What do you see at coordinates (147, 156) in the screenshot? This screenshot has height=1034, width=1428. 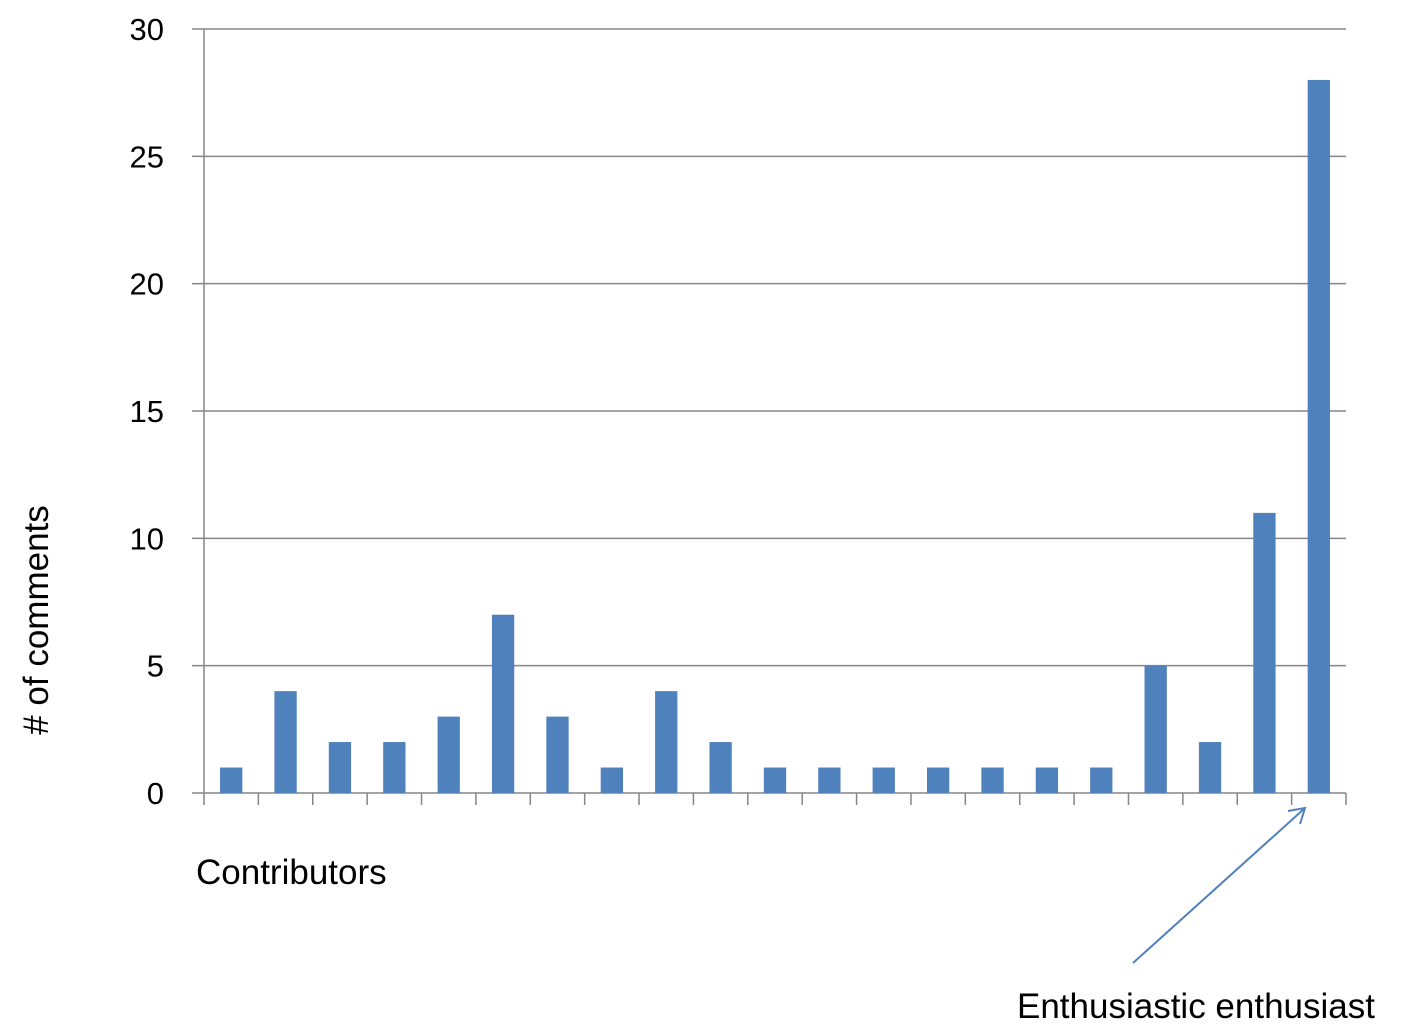 I see `y-tick-label: 25` at bounding box center [147, 156].